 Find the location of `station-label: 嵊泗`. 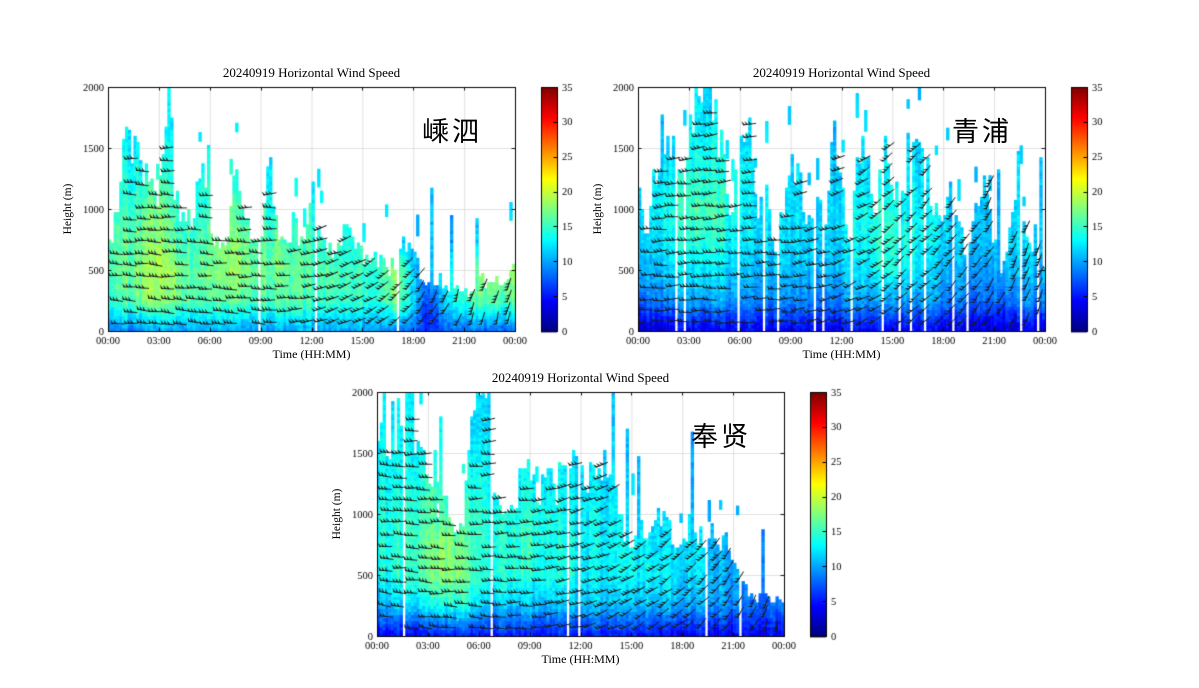

station-label: 嵊泗 is located at coordinates (452, 132).